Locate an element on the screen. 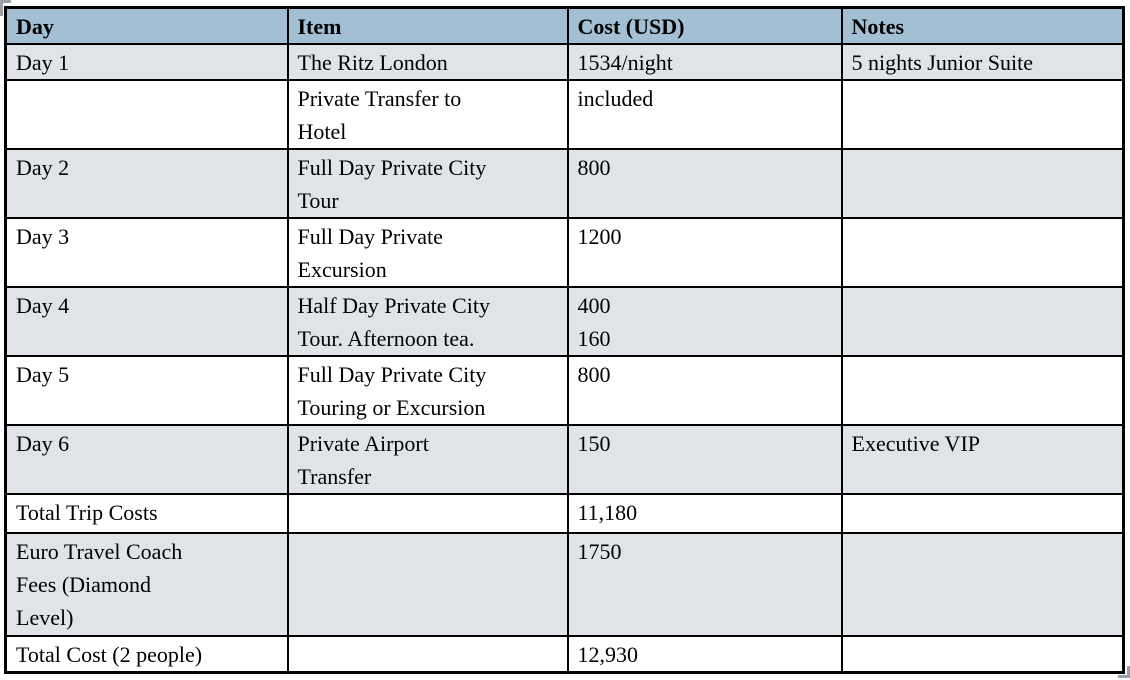 This screenshot has width=1130, height=680. cost-cell: 400 160 is located at coordinates (704, 321).